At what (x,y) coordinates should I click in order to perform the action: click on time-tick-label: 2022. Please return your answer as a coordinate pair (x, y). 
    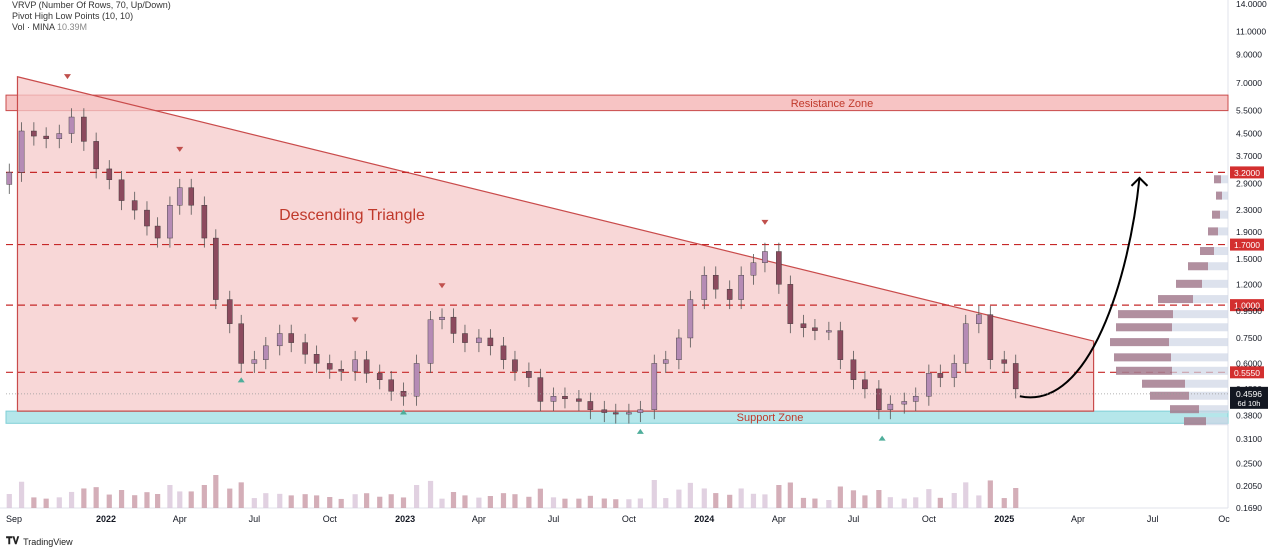
    Looking at the image, I should click on (106, 519).